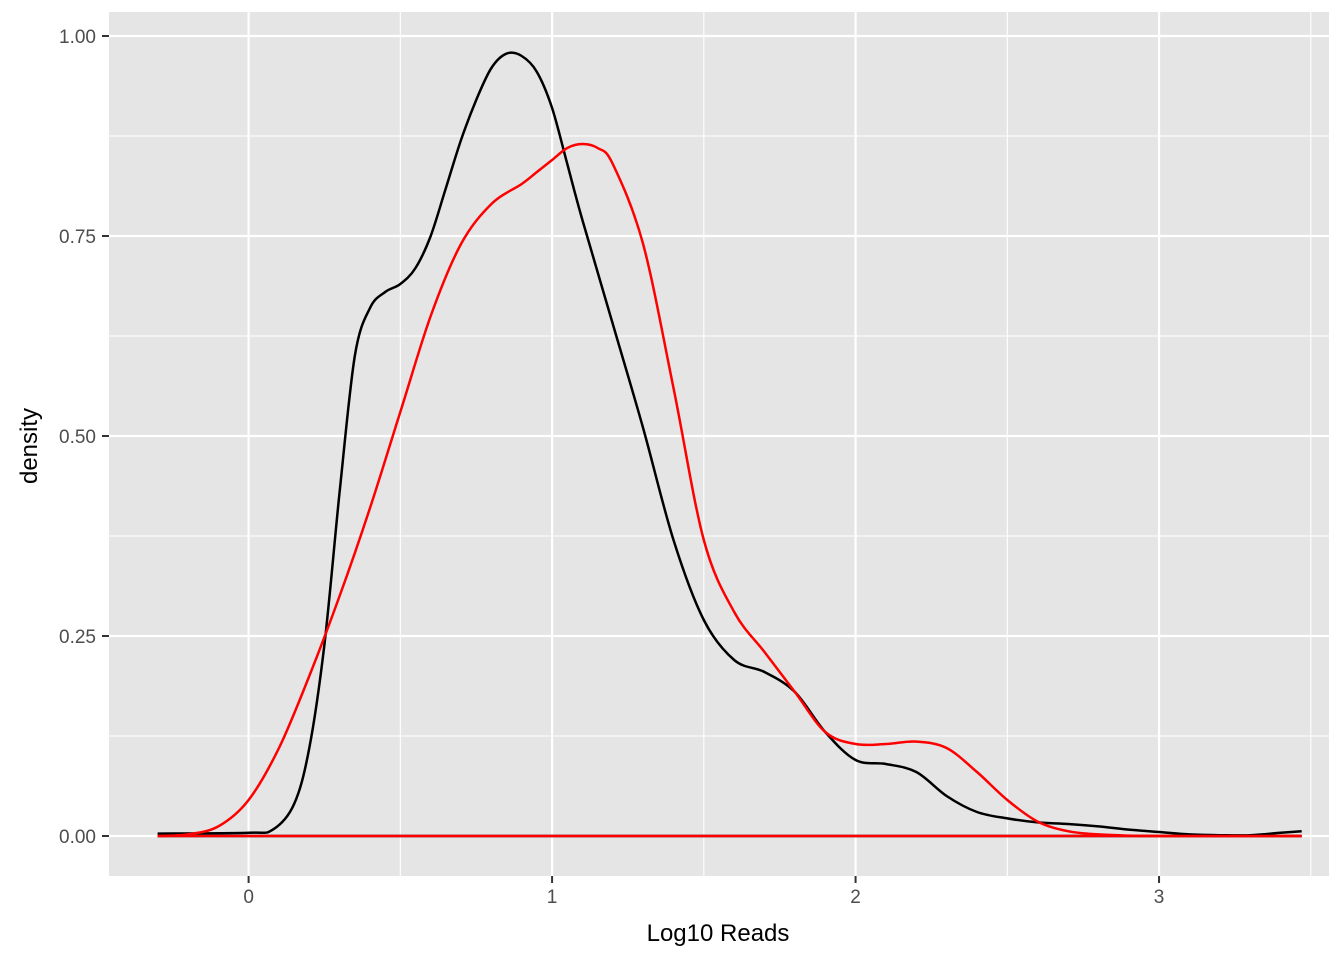 The image size is (1344, 960). Describe the element at coordinates (855, 897) in the screenshot. I see `x-tick-label: 2` at that location.